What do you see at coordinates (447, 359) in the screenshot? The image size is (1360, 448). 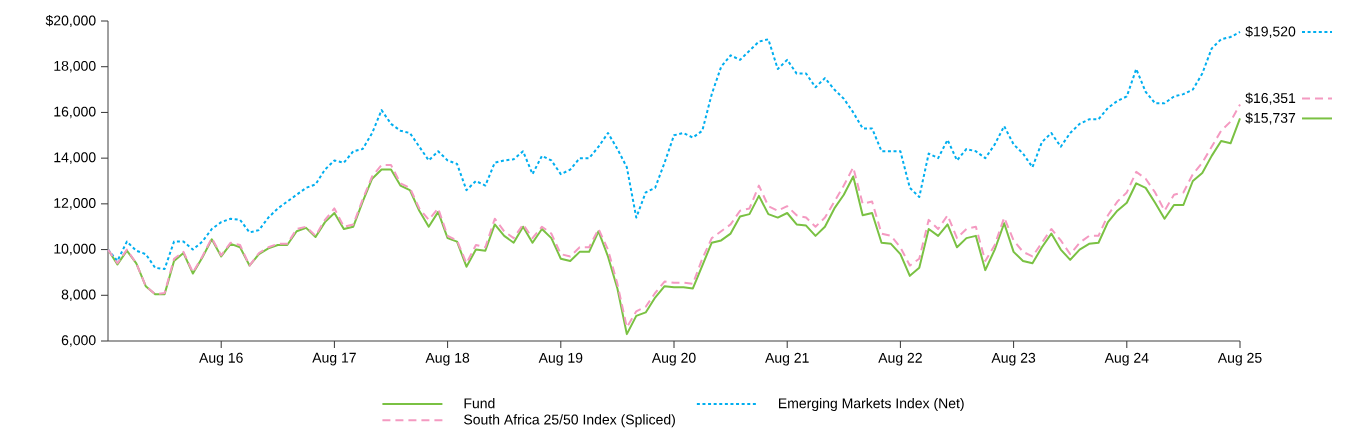 I see `x-tick-label: Aug 18` at bounding box center [447, 359].